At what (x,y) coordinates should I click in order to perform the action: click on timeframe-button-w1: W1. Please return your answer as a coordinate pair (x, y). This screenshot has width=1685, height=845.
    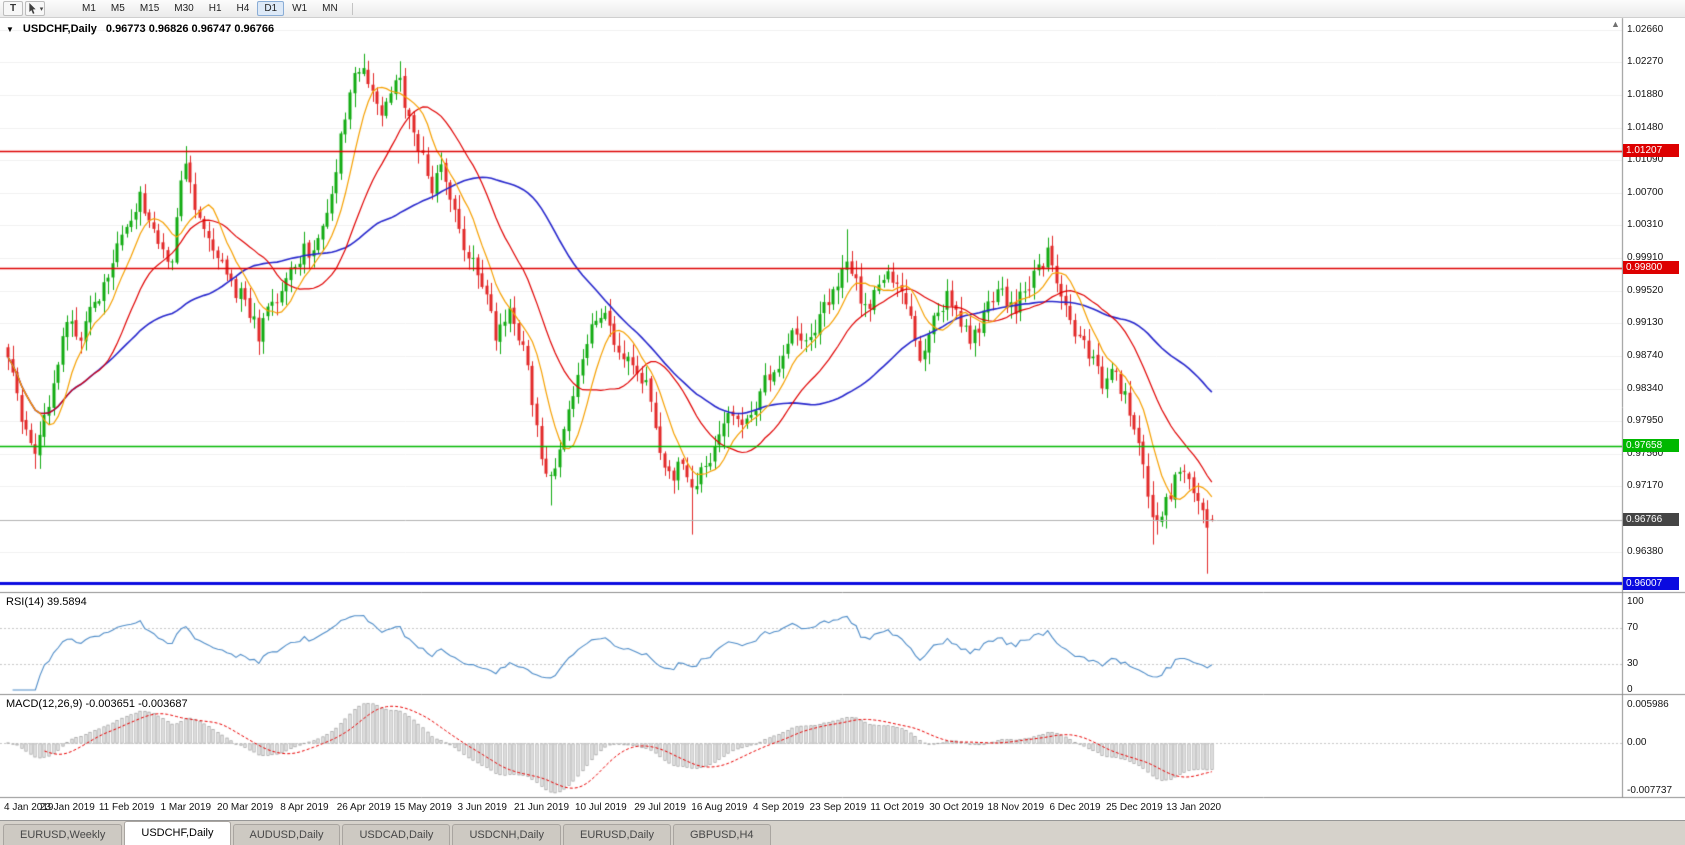
    Looking at the image, I should click on (299, 8).